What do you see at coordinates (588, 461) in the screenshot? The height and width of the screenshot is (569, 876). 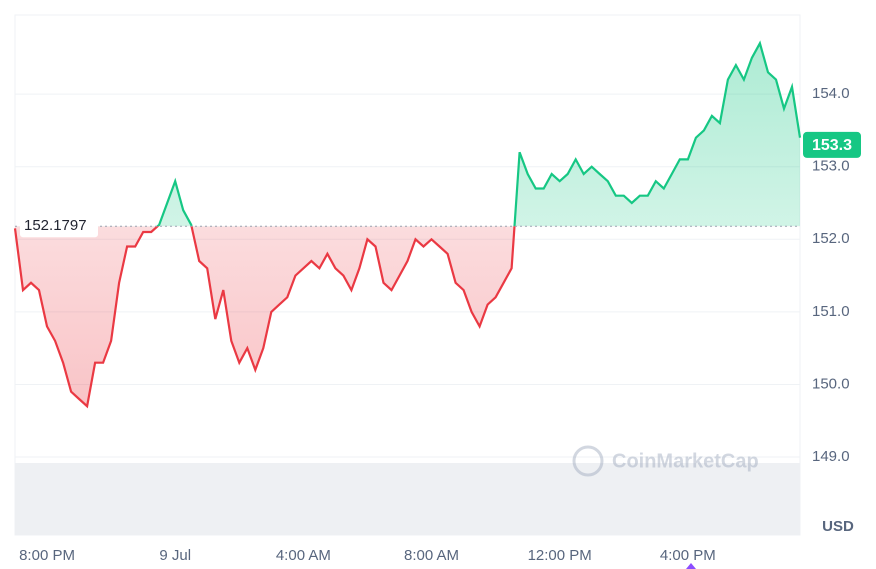 I see `watermark-logo` at bounding box center [588, 461].